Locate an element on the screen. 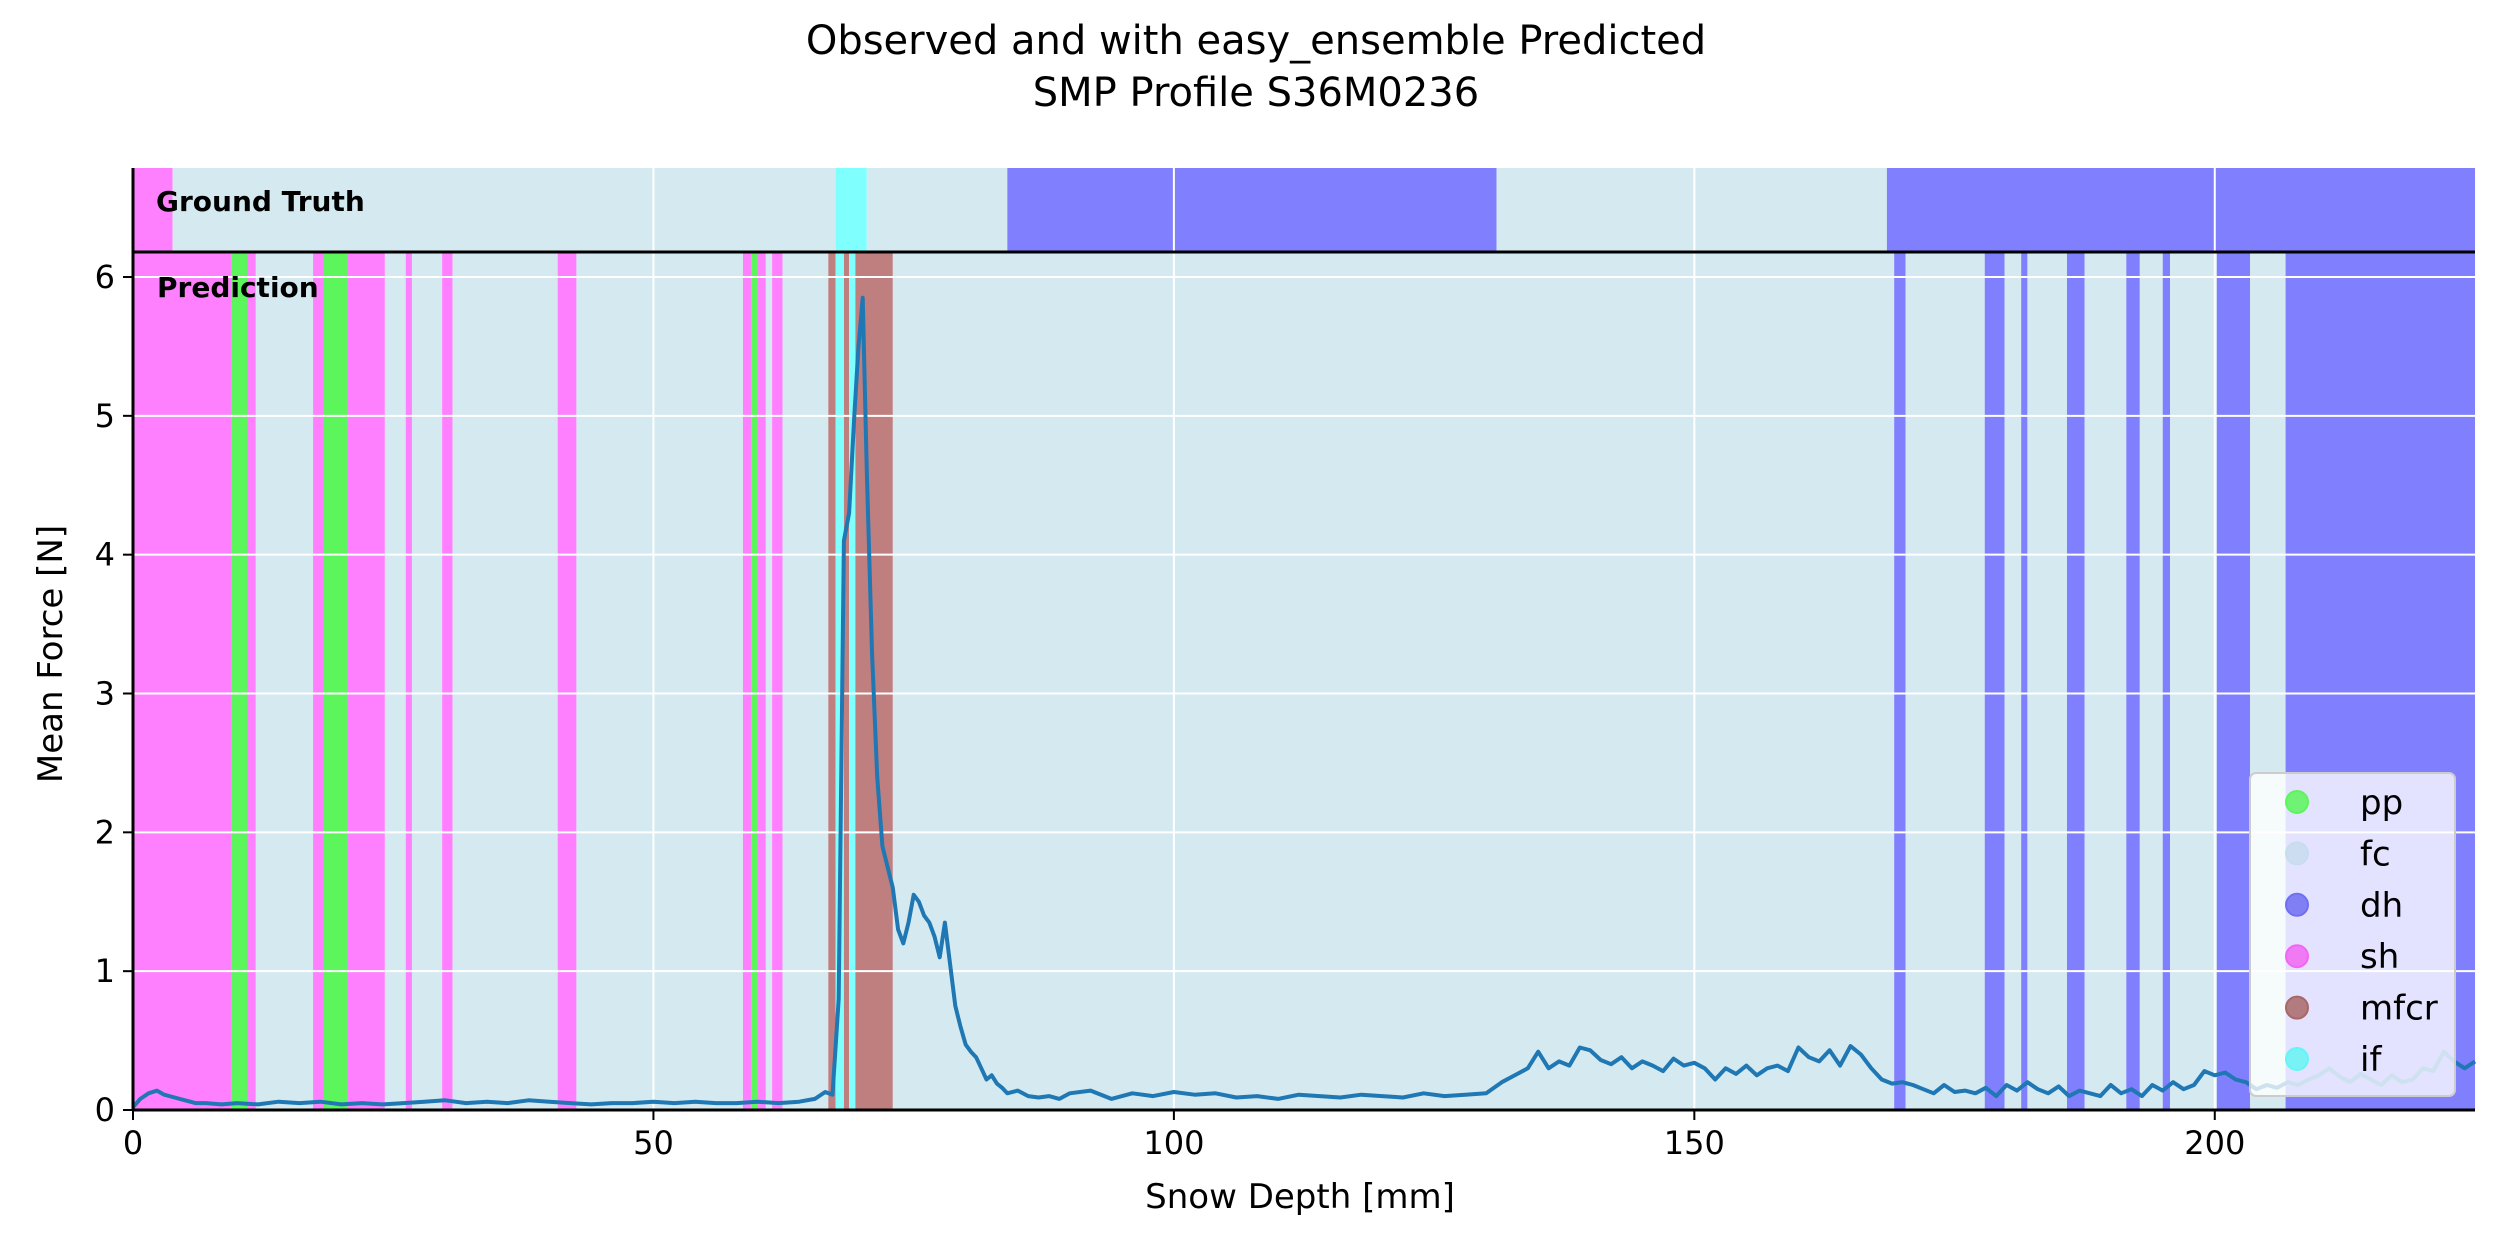  x-ticks: 0 50 100 150 200 is located at coordinates (1184, 1136).